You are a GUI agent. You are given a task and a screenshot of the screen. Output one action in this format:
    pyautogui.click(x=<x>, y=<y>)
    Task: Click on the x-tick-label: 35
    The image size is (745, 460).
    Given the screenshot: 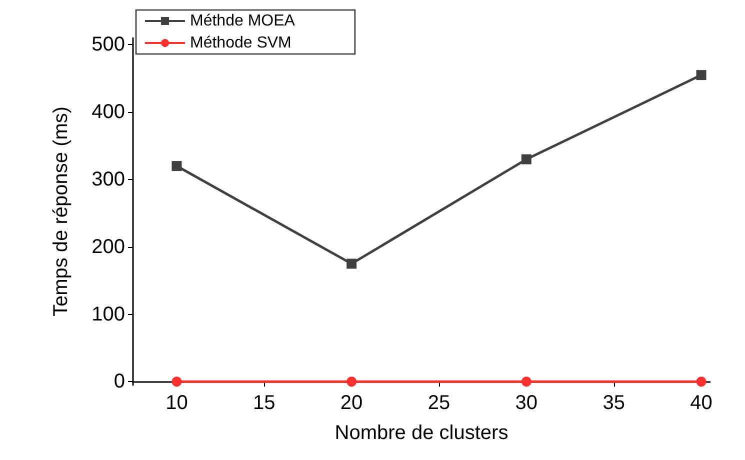 What is the action you would take?
    pyautogui.click(x=613, y=403)
    